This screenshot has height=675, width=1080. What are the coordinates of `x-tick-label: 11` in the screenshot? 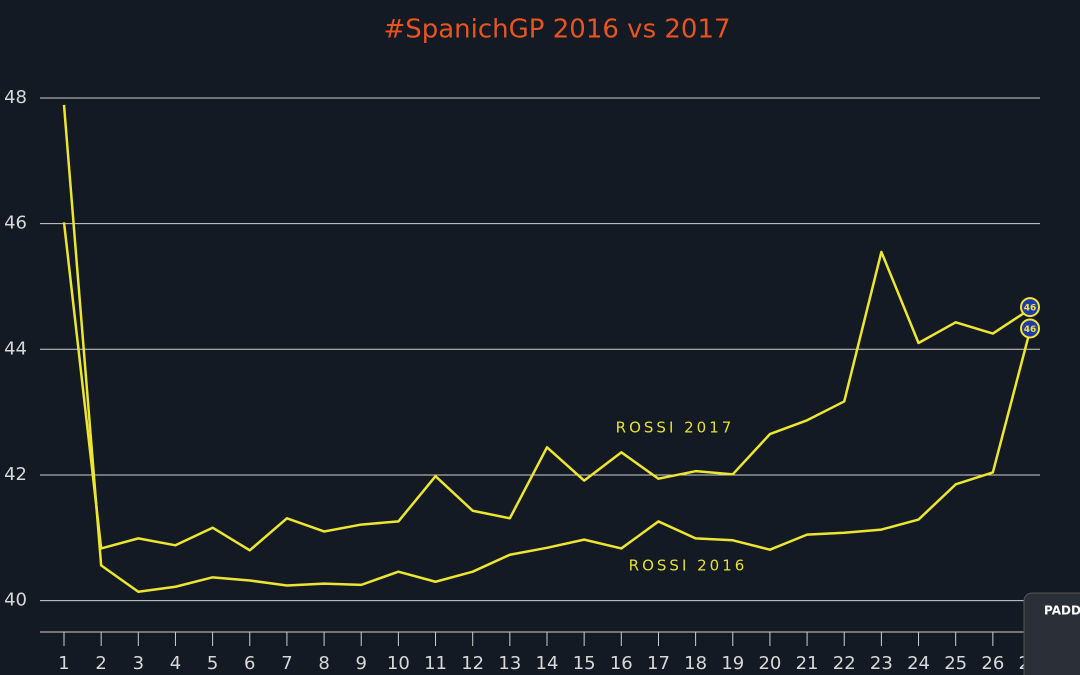 It's located at (435, 663).